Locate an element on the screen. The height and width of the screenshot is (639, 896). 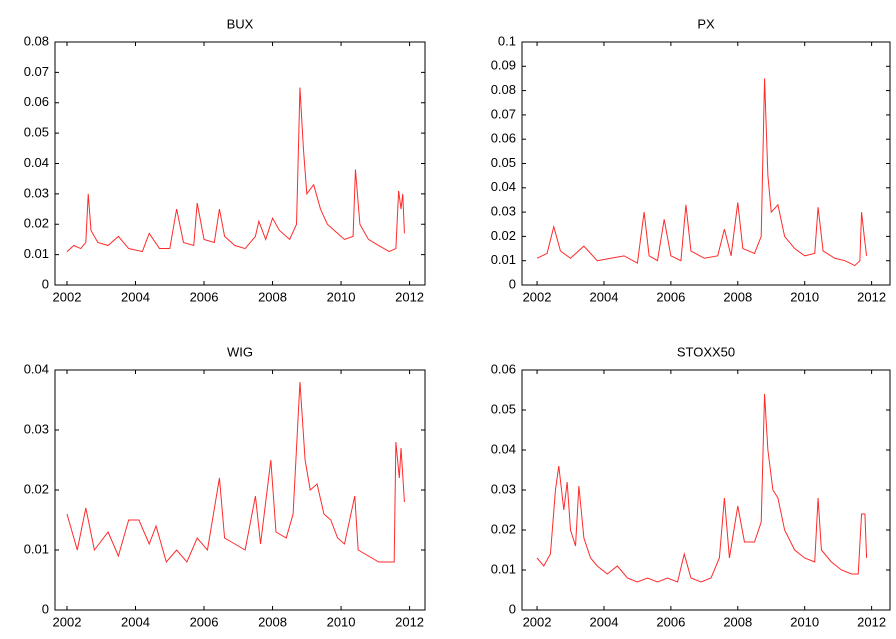
subplot-title: BUX is located at coordinates (240, 23).